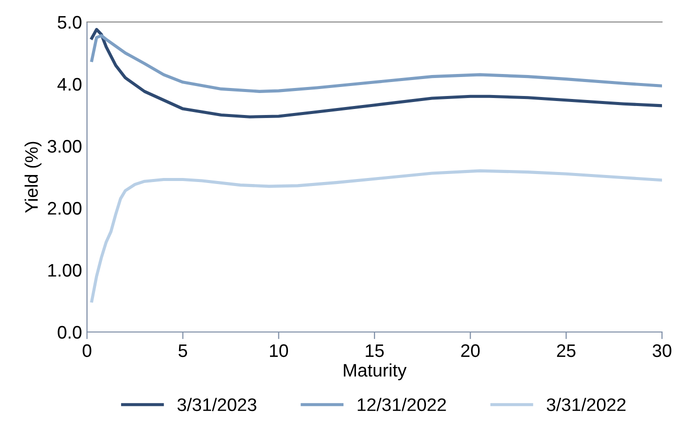 The image size is (676, 421). Describe the element at coordinates (216, 405) in the screenshot. I see `legend-label: 3/31/2023` at that location.